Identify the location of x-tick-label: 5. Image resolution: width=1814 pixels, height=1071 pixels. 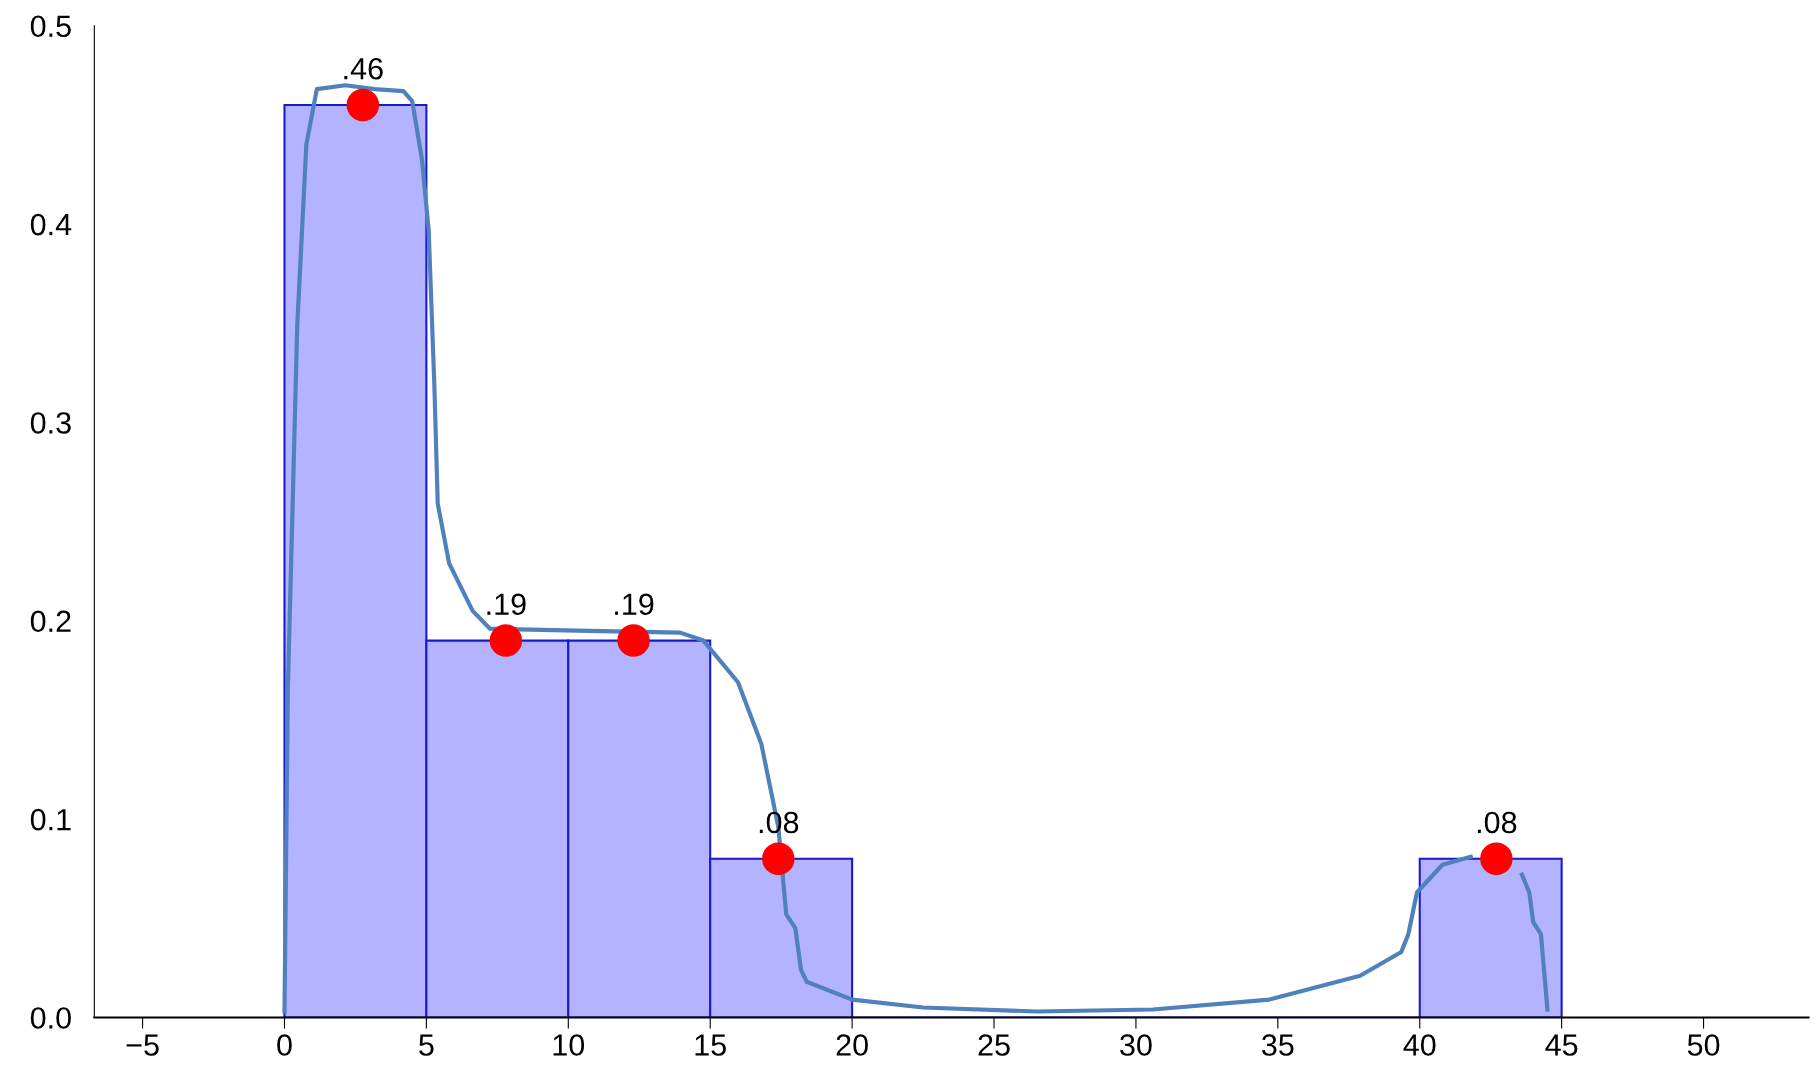
(426, 1045).